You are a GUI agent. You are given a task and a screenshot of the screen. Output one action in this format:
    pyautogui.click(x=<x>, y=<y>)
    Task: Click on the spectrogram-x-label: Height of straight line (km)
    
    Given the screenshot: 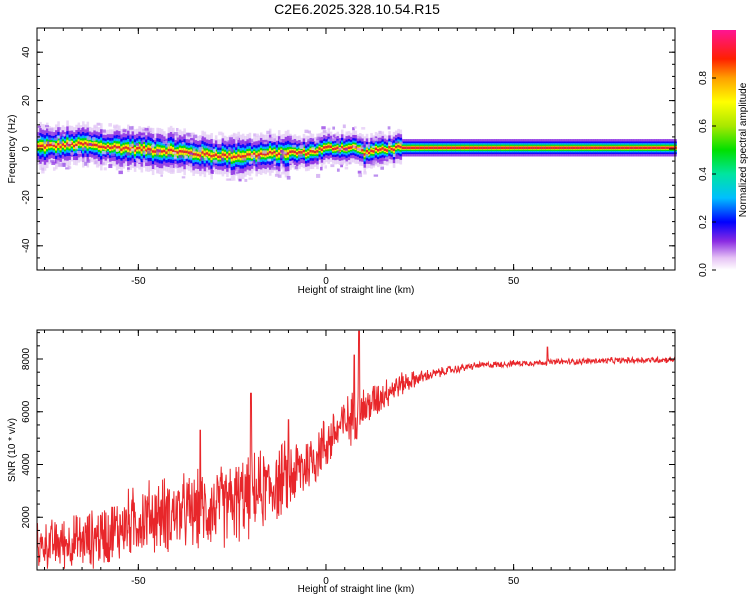 What is the action you would take?
    pyautogui.click(x=356, y=290)
    